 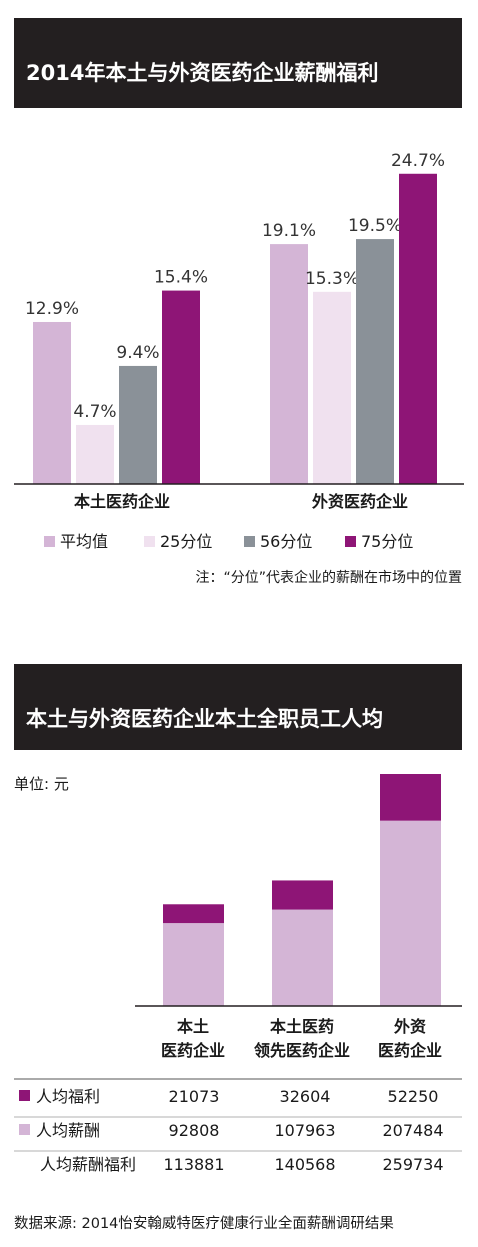 What do you see at coordinates (412, 1164) in the screenshot?
I see `table-value-3-3: 259734` at bounding box center [412, 1164].